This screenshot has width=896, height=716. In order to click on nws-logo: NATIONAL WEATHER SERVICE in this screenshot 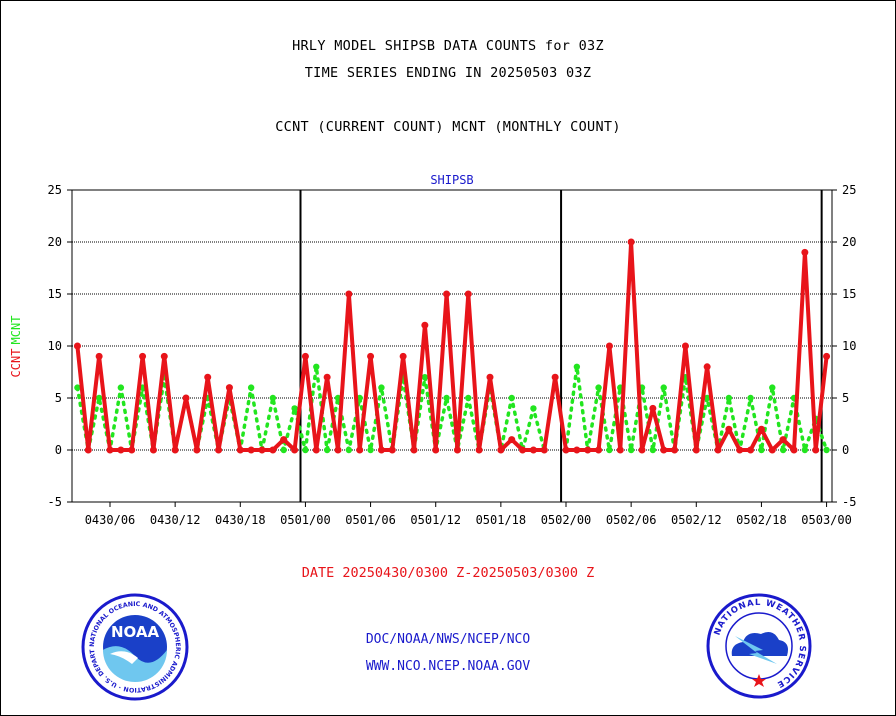, I will do `click(759, 646)`.